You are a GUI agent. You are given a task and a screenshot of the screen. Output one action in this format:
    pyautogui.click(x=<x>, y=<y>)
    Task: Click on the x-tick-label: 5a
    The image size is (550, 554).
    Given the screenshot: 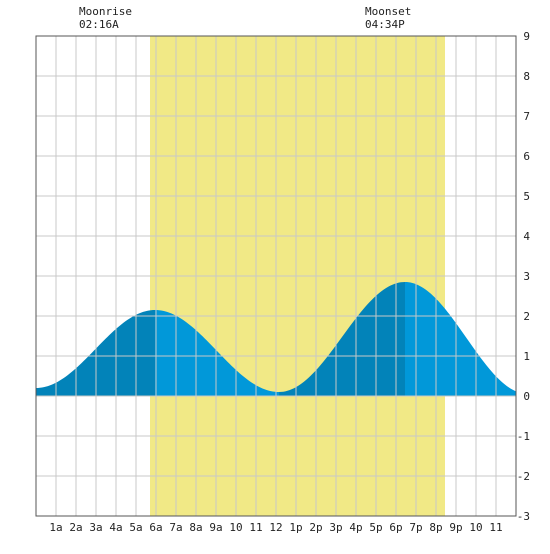 What is the action you would take?
    pyautogui.click(x=135, y=527)
    